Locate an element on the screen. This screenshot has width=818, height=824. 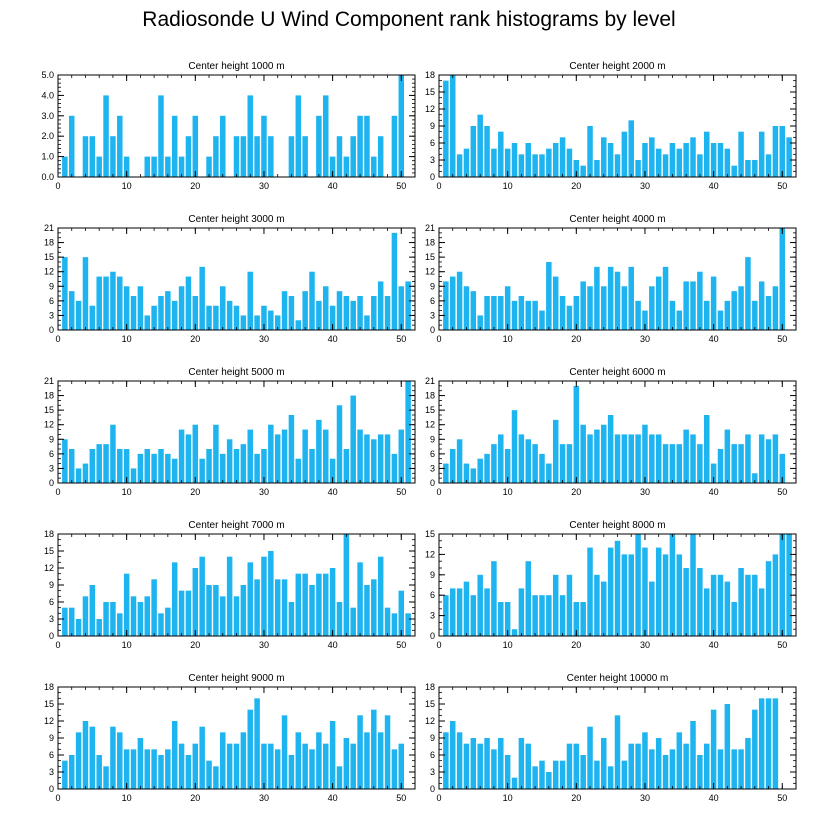
y-tick-label: 9 is located at coordinates (432, 439).